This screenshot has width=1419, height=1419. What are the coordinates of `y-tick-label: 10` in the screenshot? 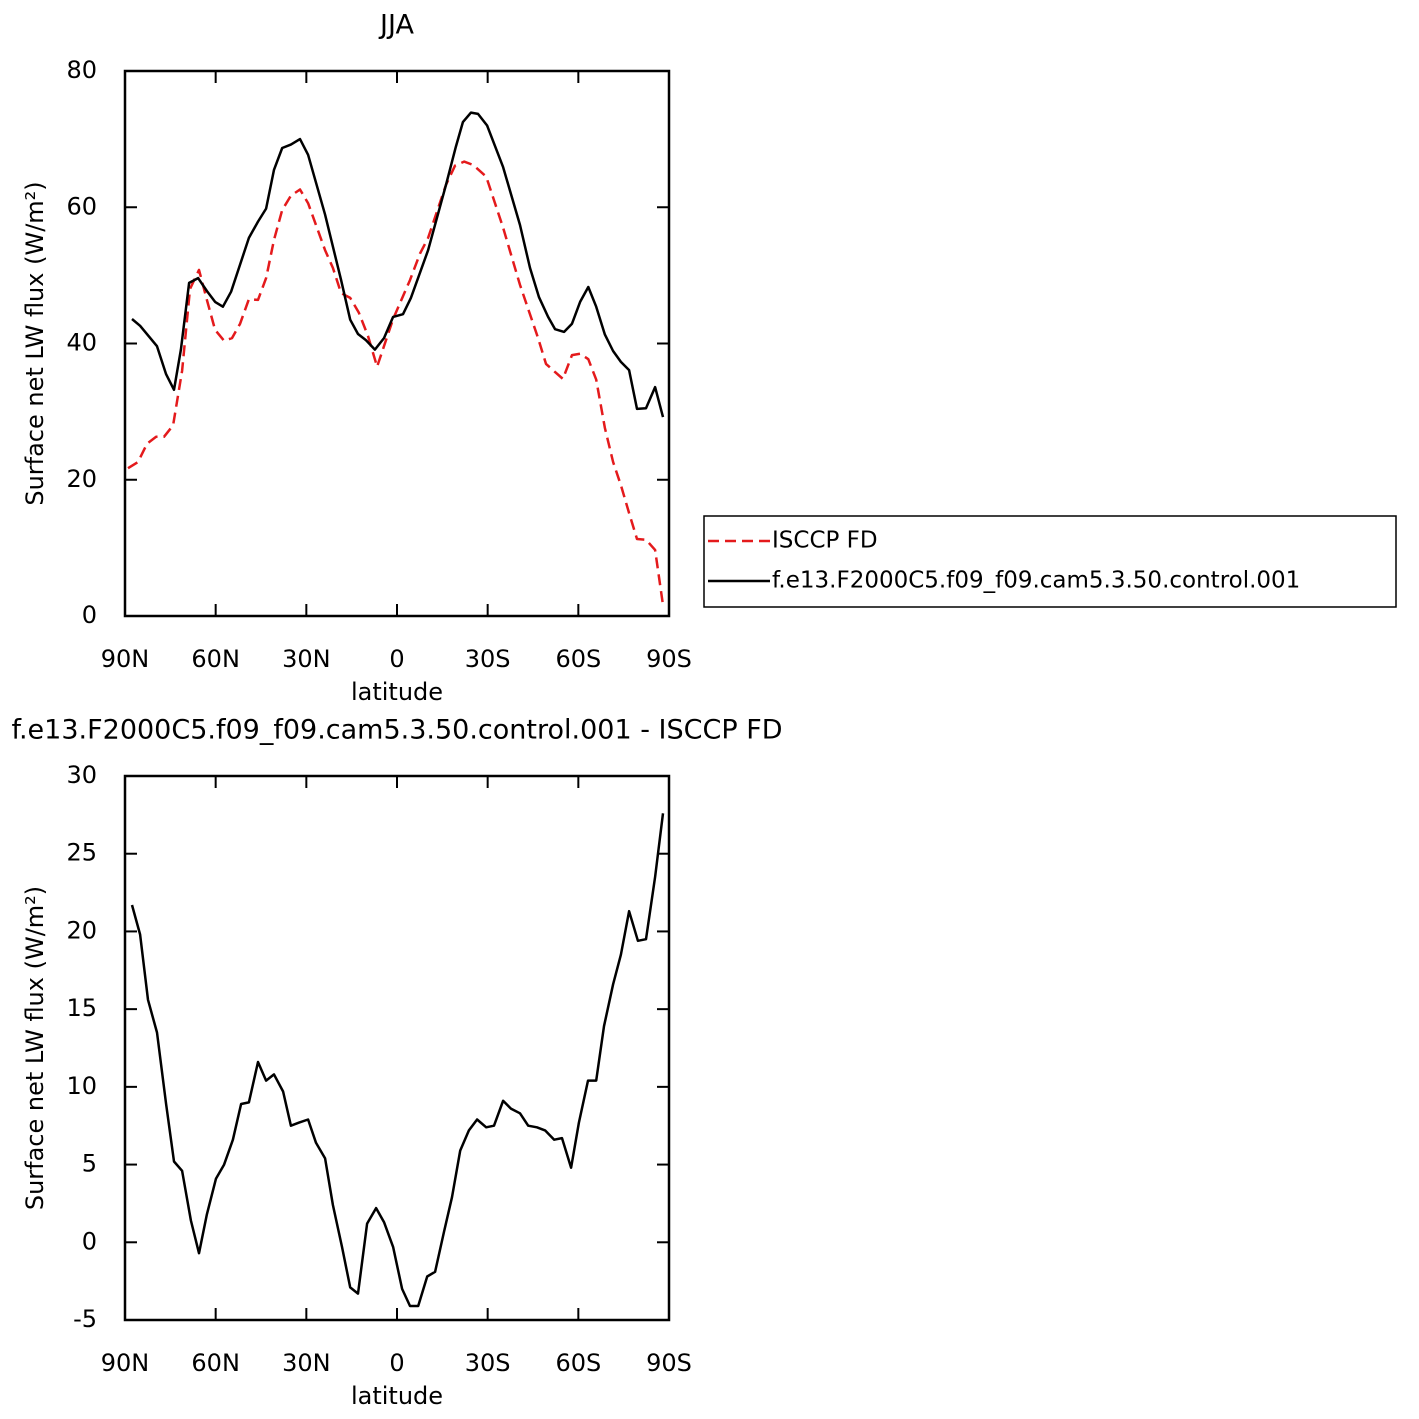 It's located at (81, 1086).